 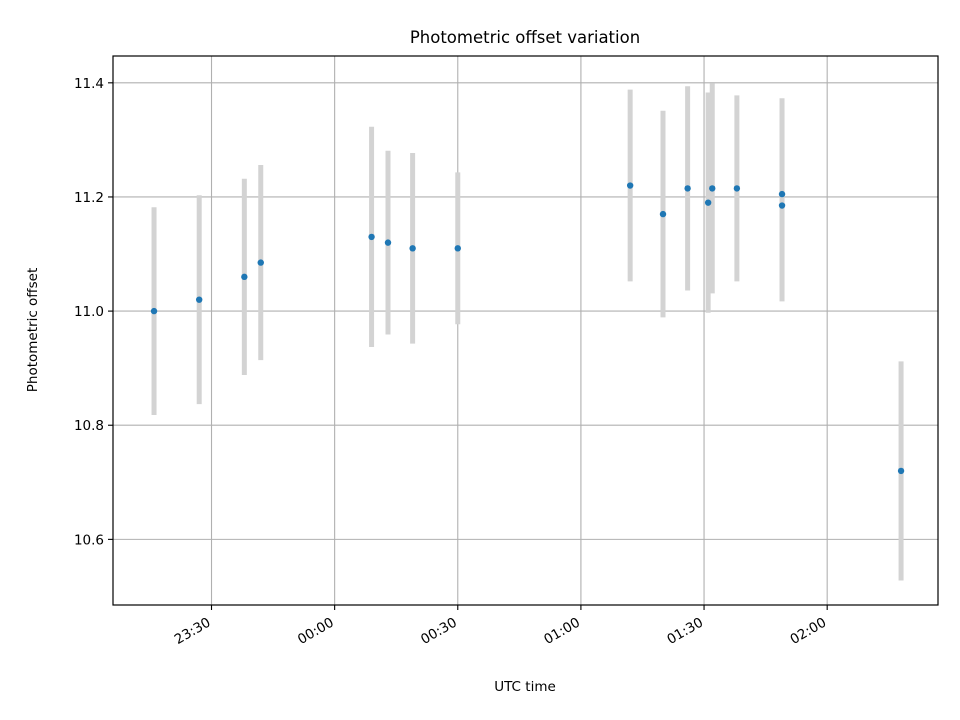 I want to click on y-tick-label: 11.0, so click(x=89, y=312).